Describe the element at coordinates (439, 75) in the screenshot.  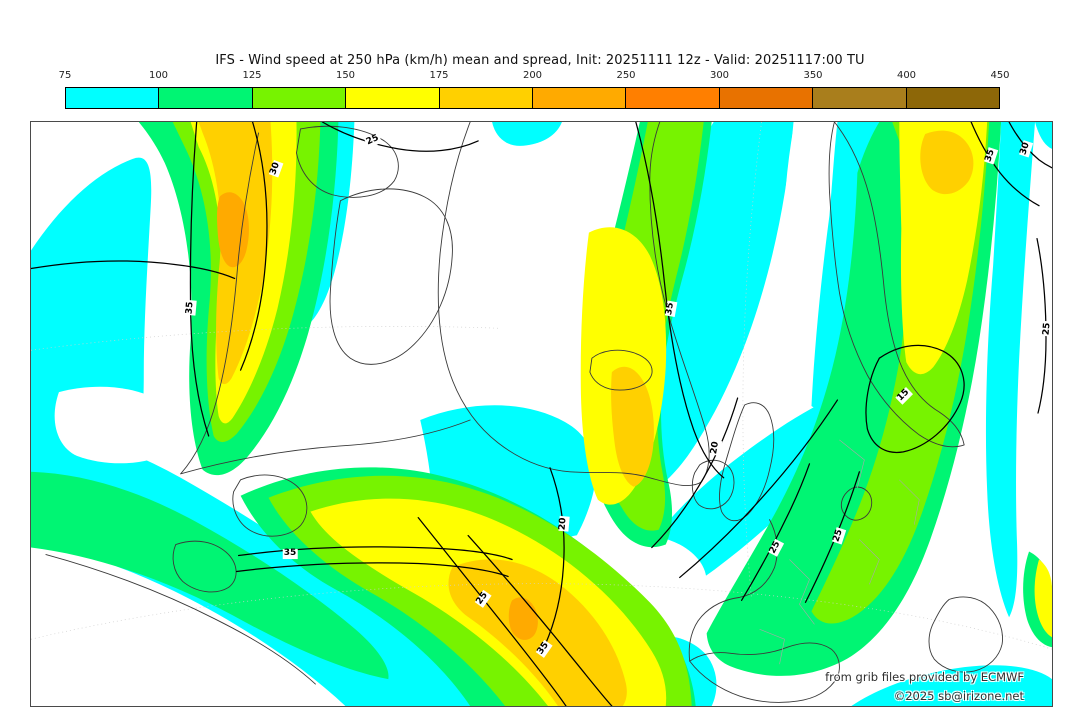
I see `colorbar-tick: 175` at that location.